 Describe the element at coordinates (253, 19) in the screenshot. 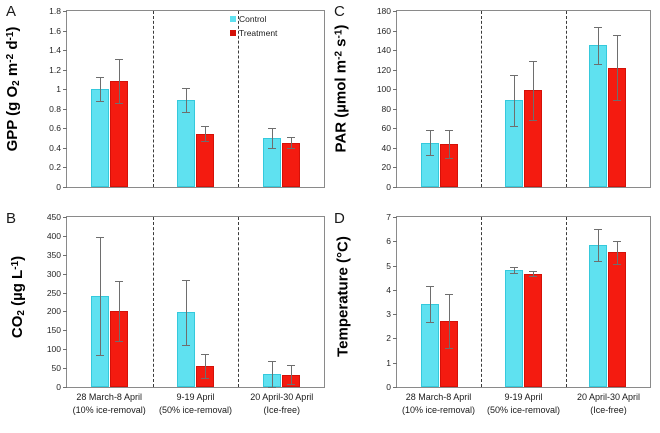

I see `legend-item-control: Control` at that location.